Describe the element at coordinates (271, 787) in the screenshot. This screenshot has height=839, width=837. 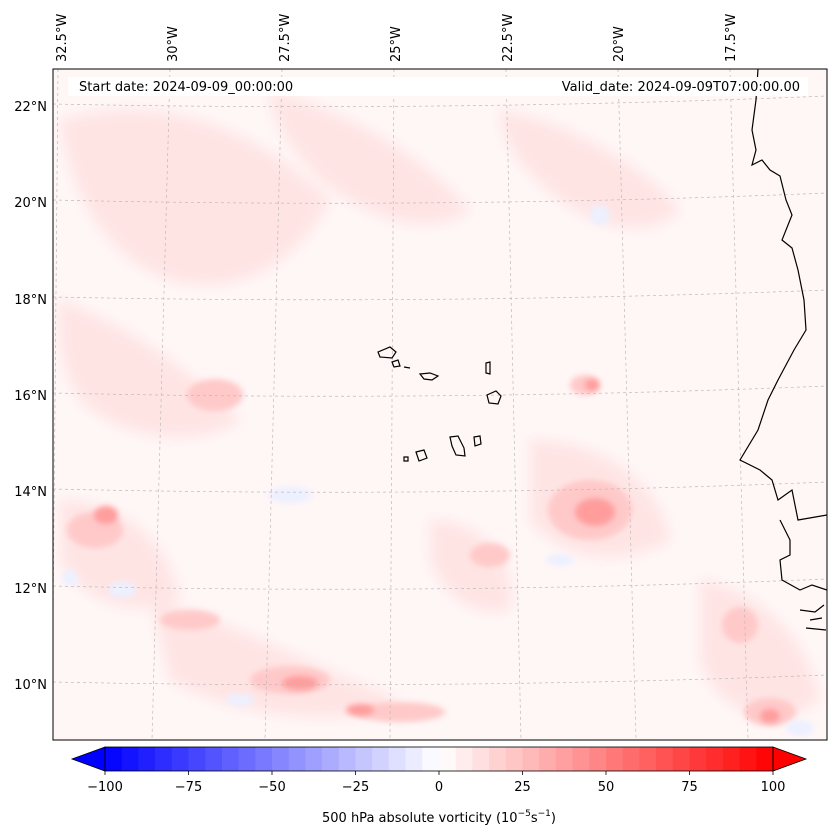
I see `cbar-tick-m50: −50` at that location.